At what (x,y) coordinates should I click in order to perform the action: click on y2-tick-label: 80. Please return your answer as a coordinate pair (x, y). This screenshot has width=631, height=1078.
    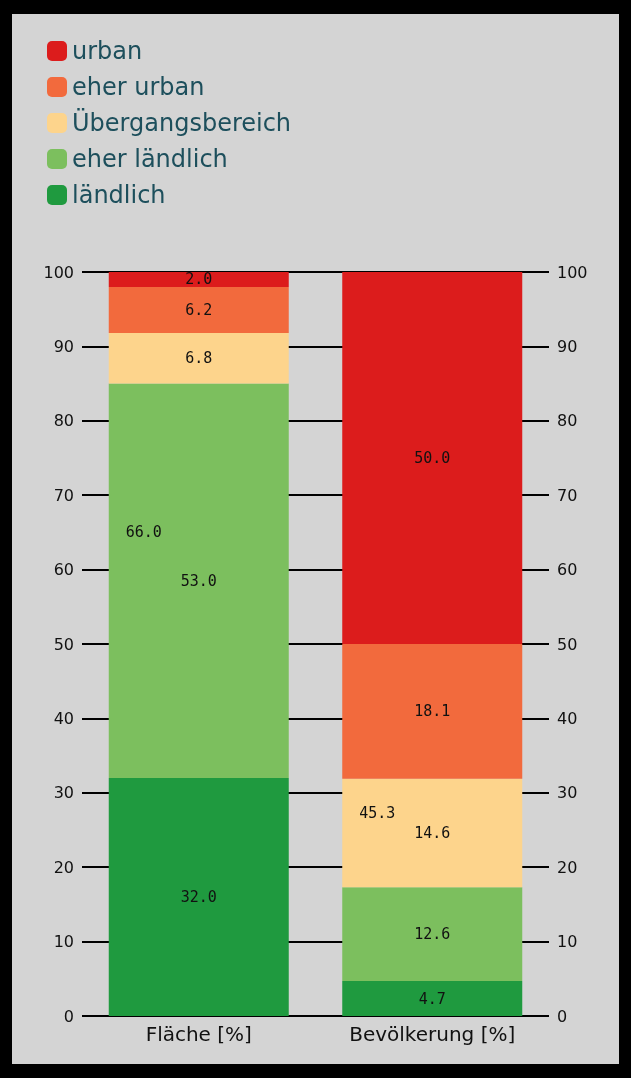
    Looking at the image, I should click on (567, 421).